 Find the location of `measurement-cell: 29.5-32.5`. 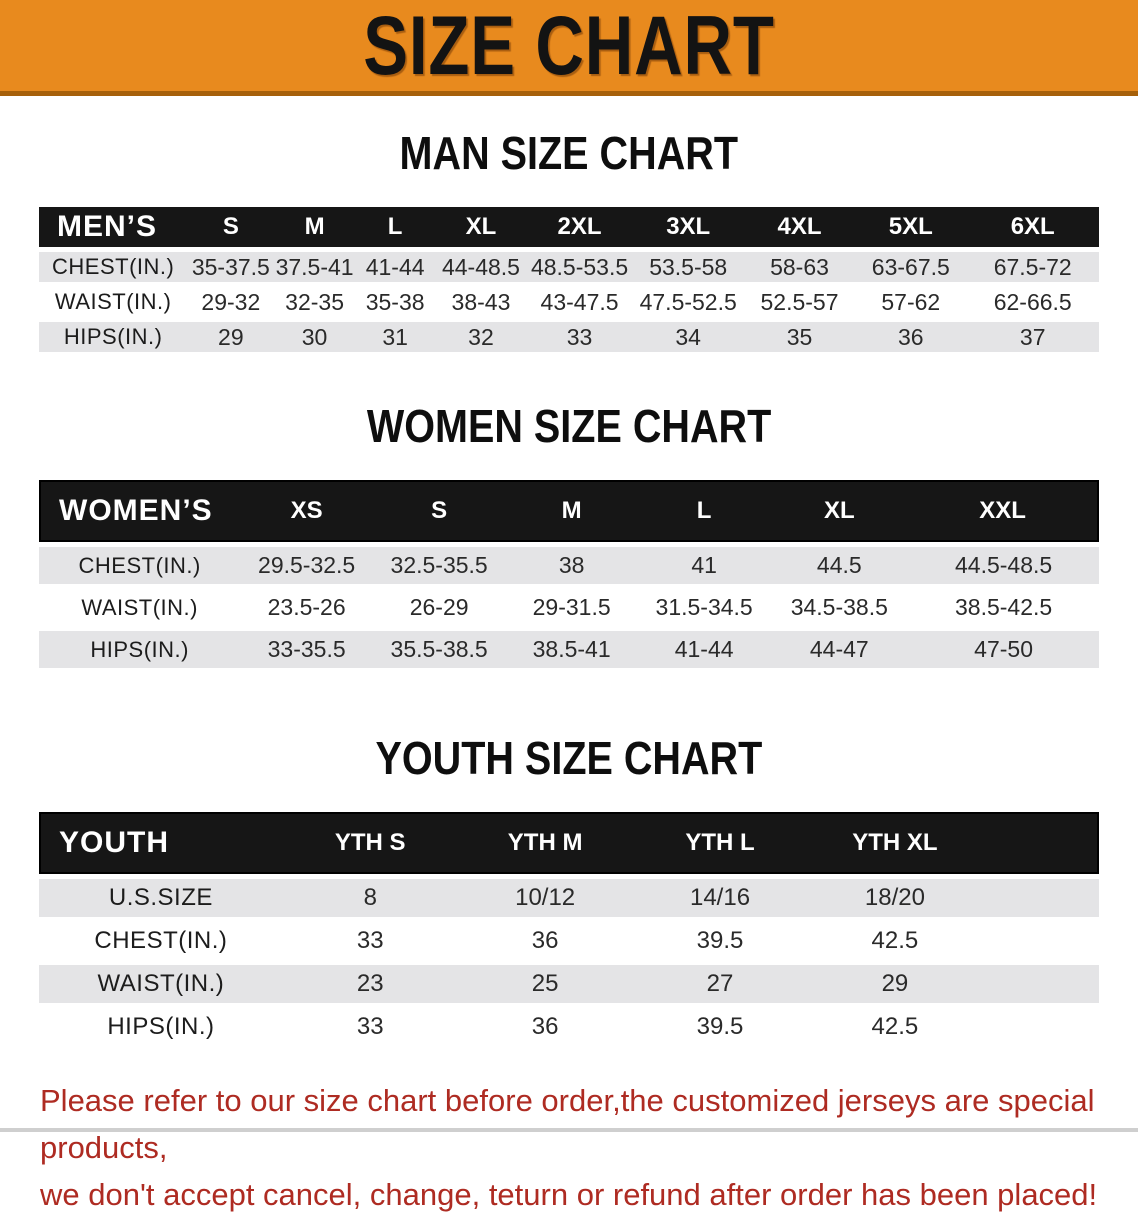

measurement-cell: 29.5-32.5 is located at coordinates (306, 565).